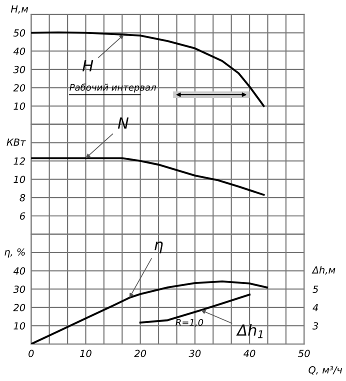  Describe the element at coordinates (86, 354) in the screenshot. I see `x-tick-label: 10` at that location.